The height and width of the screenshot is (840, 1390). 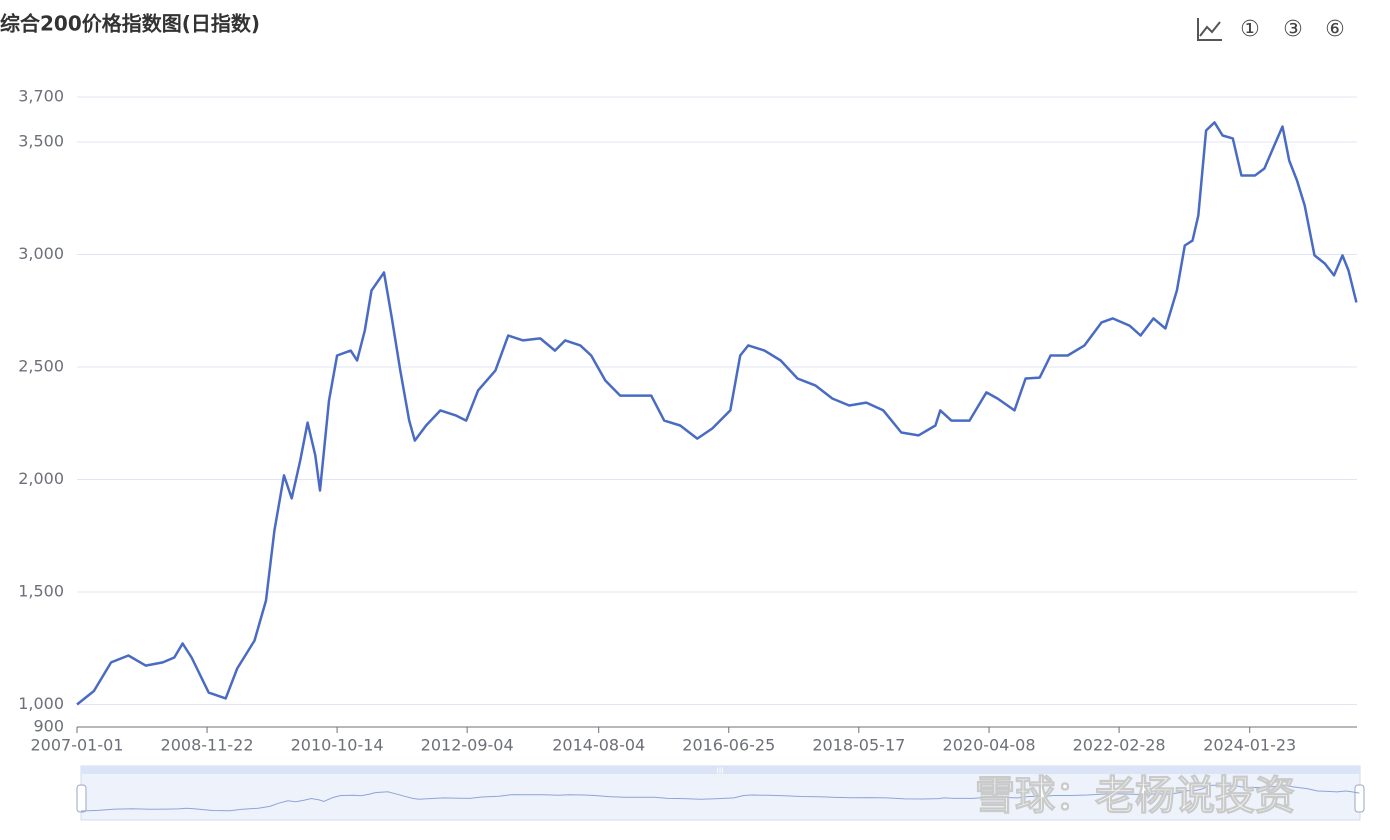 What do you see at coordinates (77, 745) in the screenshot?
I see `x-tick-label: 2007-01-01` at bounding box center [77, 745].